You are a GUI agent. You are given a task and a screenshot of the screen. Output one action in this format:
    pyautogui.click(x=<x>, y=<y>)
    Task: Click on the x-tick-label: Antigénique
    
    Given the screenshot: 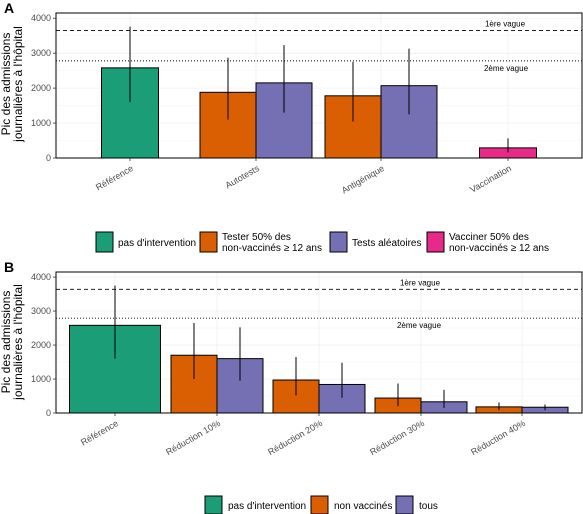 What is the action you would take?
    pyautogui.click(x=363, y=179)
    